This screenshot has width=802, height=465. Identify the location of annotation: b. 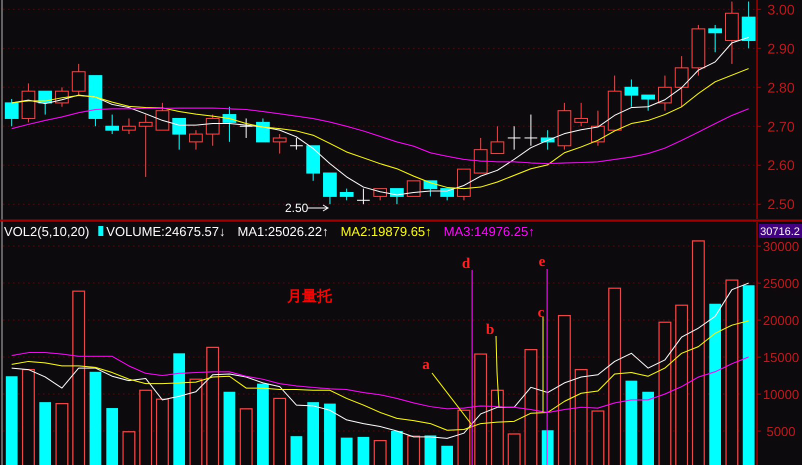
(490, 330).